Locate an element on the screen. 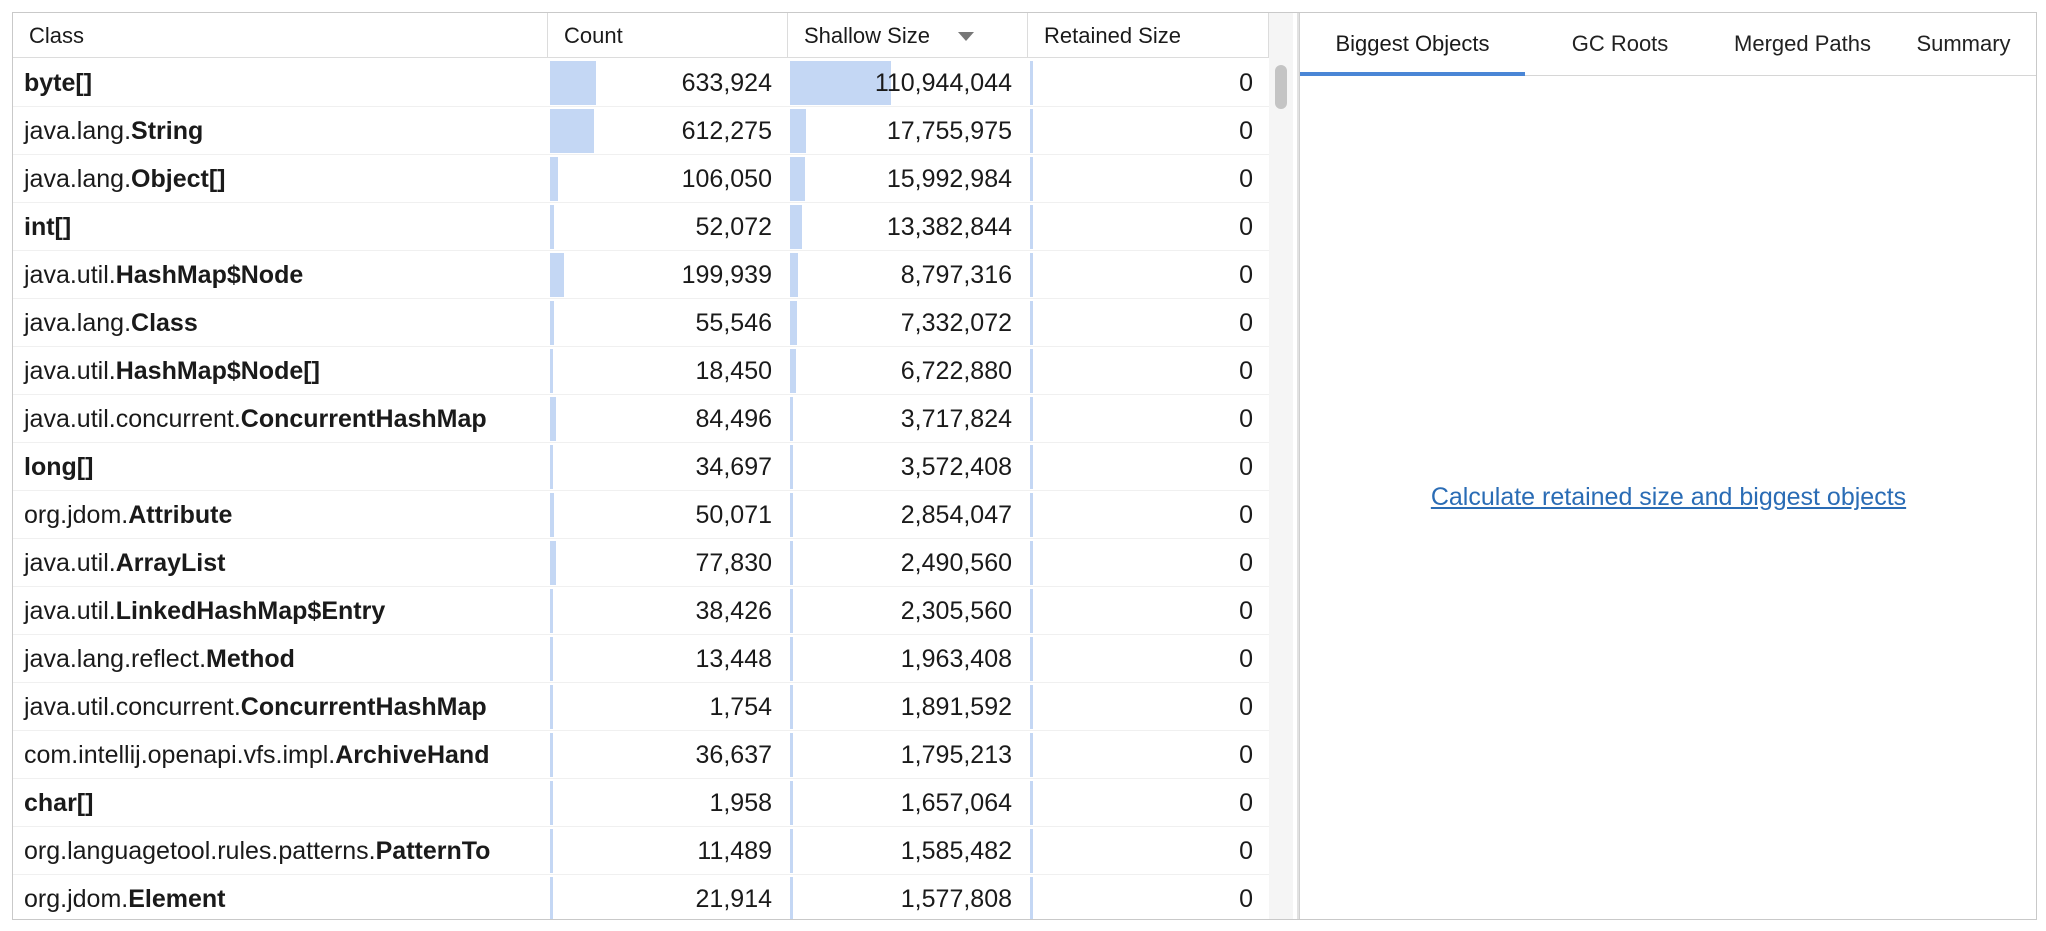  table-row: java.util.HashMap$Node[] 18,450 6,722,880 0 is located at coordinates (641, 371).